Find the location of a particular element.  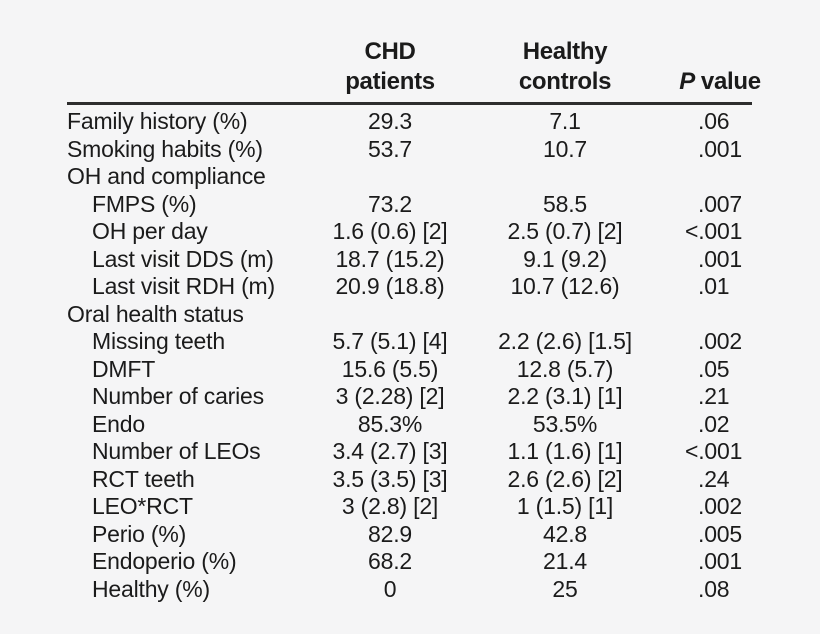

section-header-row: OH and compliance is located at coordinates (418, 177).